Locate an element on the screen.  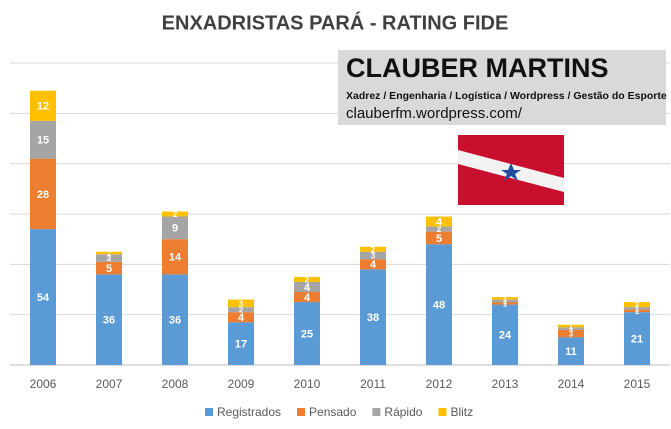
value-label: 21 is located at coordinates (637, 339).